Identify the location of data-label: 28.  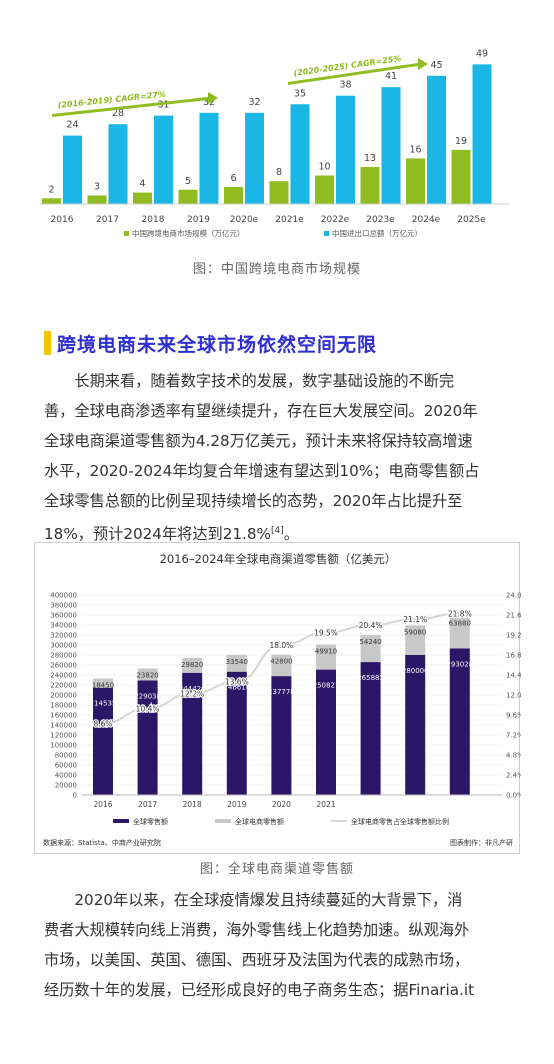
(118, 113).